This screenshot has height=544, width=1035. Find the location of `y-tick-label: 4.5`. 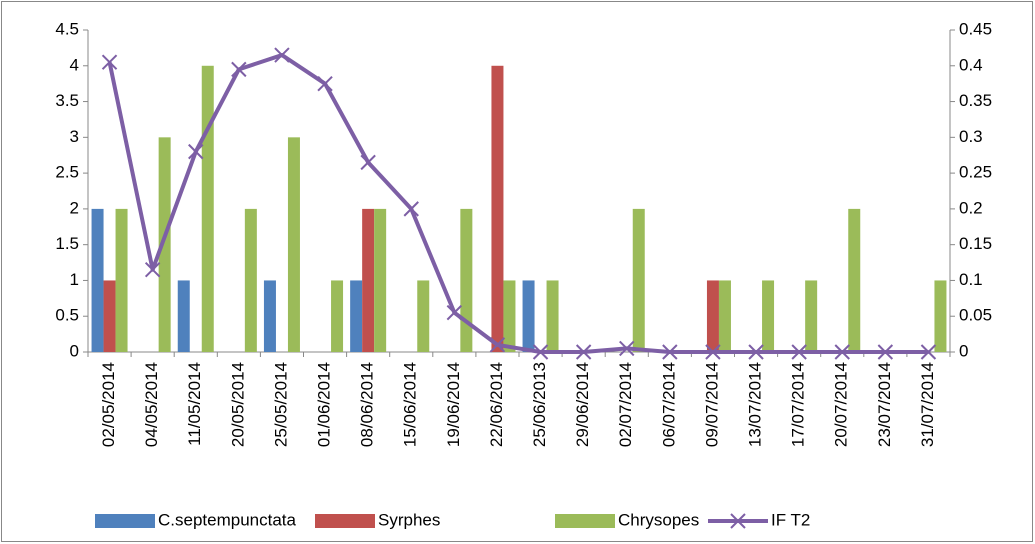

y-tick-label: 4.5 is located at coordinates (67, 28).